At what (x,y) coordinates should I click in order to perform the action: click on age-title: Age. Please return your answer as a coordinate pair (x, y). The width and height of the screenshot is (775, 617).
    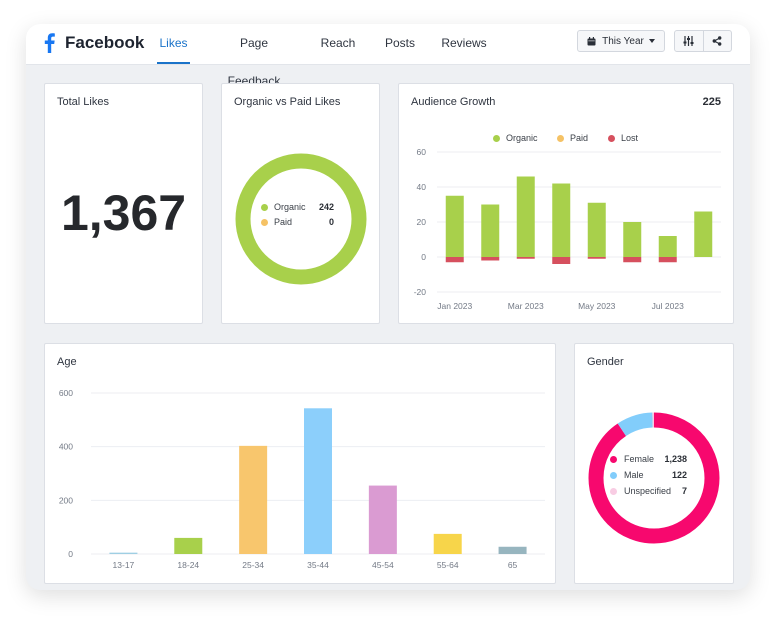
    Looking at the image, I should click on (67, 362).